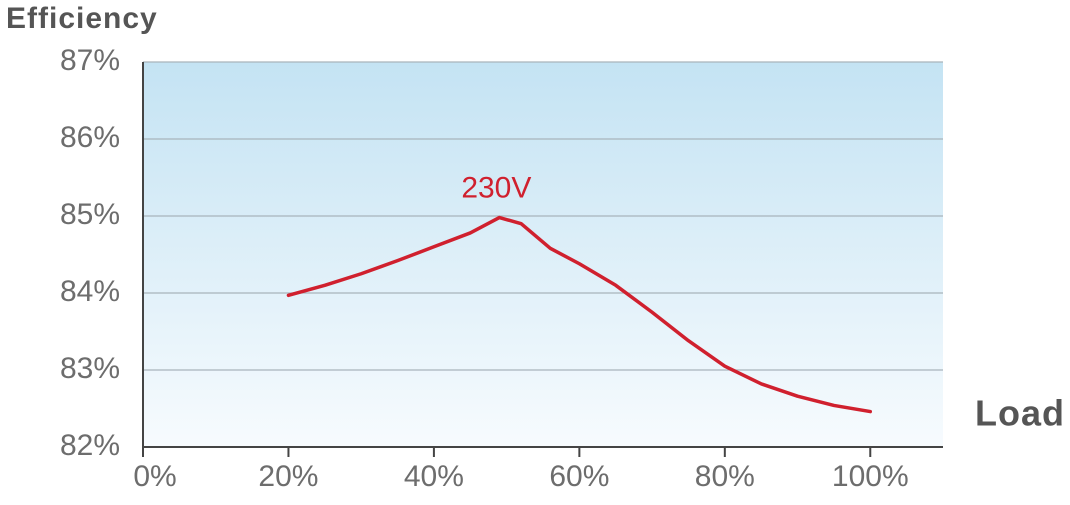 The image size is (1070, 505). What do you see at coordinates (725, 476) in the screenshot?
I see `x-tick-label: 80%` at bounding box center [725, 476].